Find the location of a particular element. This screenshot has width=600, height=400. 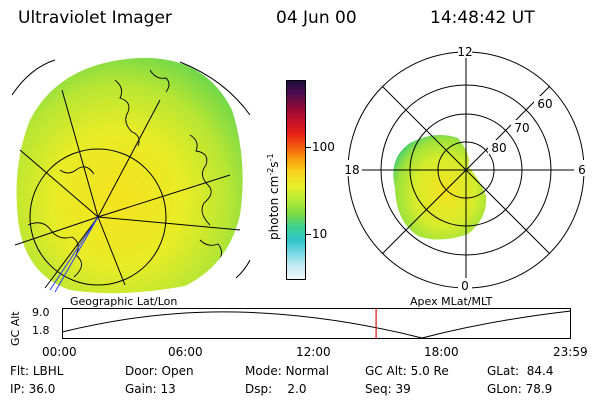

altitude-tick-low: 1.8 is located at coordinates (41, 330).